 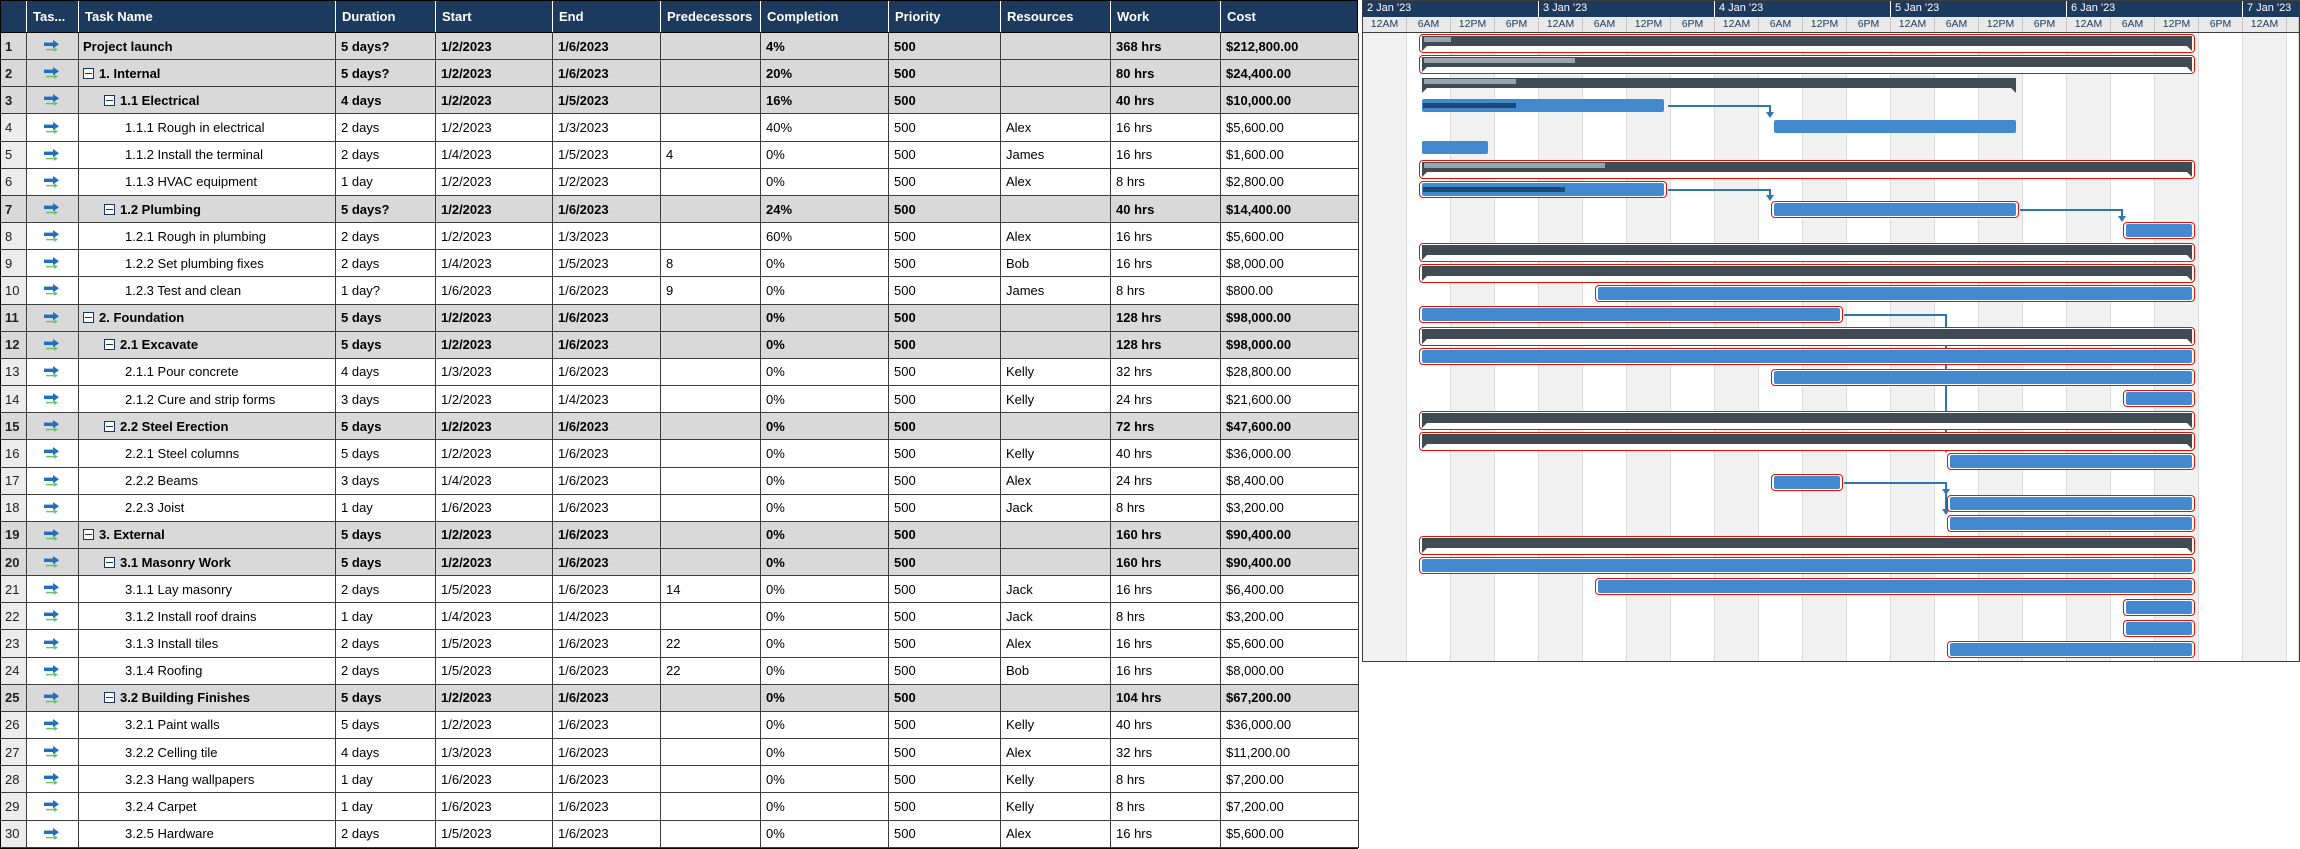 I want to click on predecessors-cell, so click(x=711, y=47).